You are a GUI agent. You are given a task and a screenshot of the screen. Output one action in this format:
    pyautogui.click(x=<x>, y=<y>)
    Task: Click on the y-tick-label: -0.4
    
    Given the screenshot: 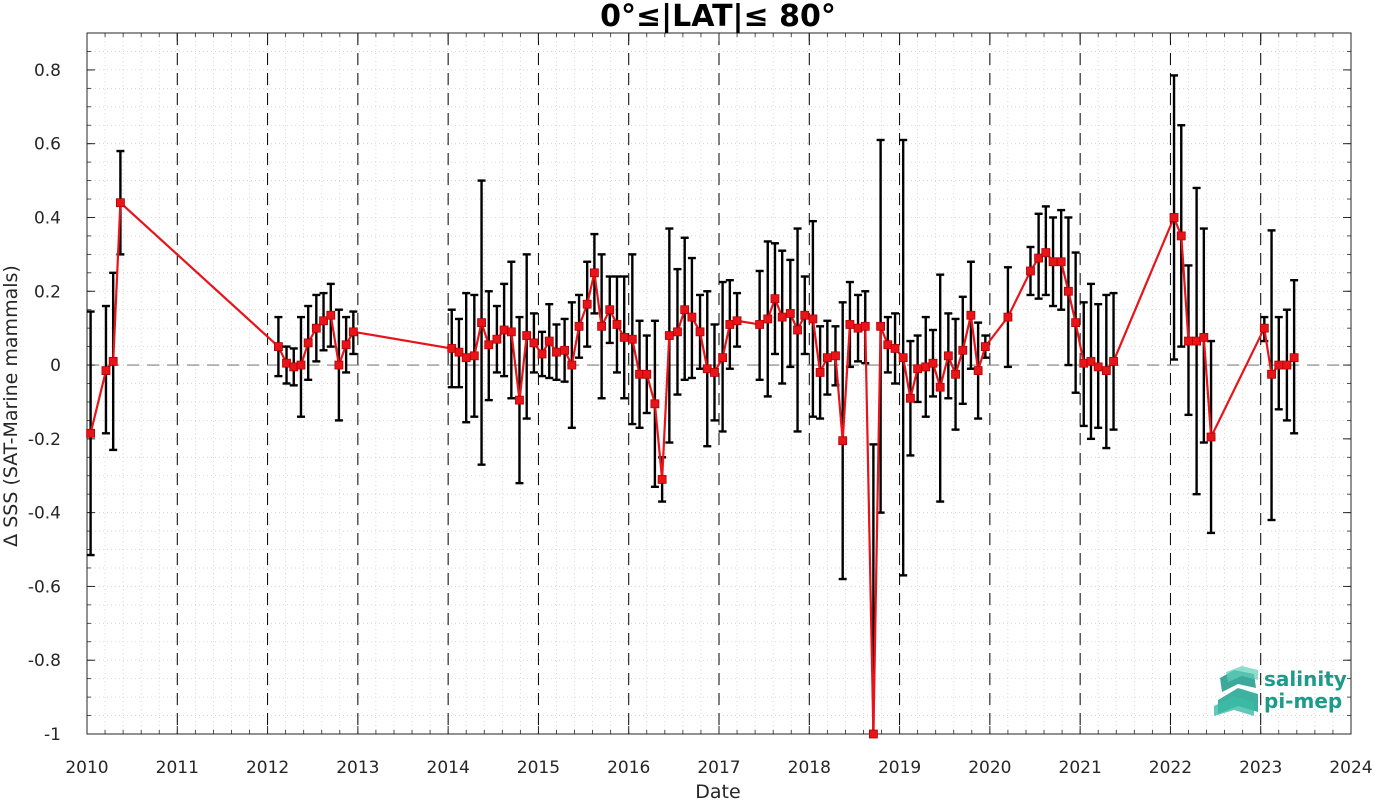 What is the action you would take?
    pyautogui.click(x=44, y=514)
    